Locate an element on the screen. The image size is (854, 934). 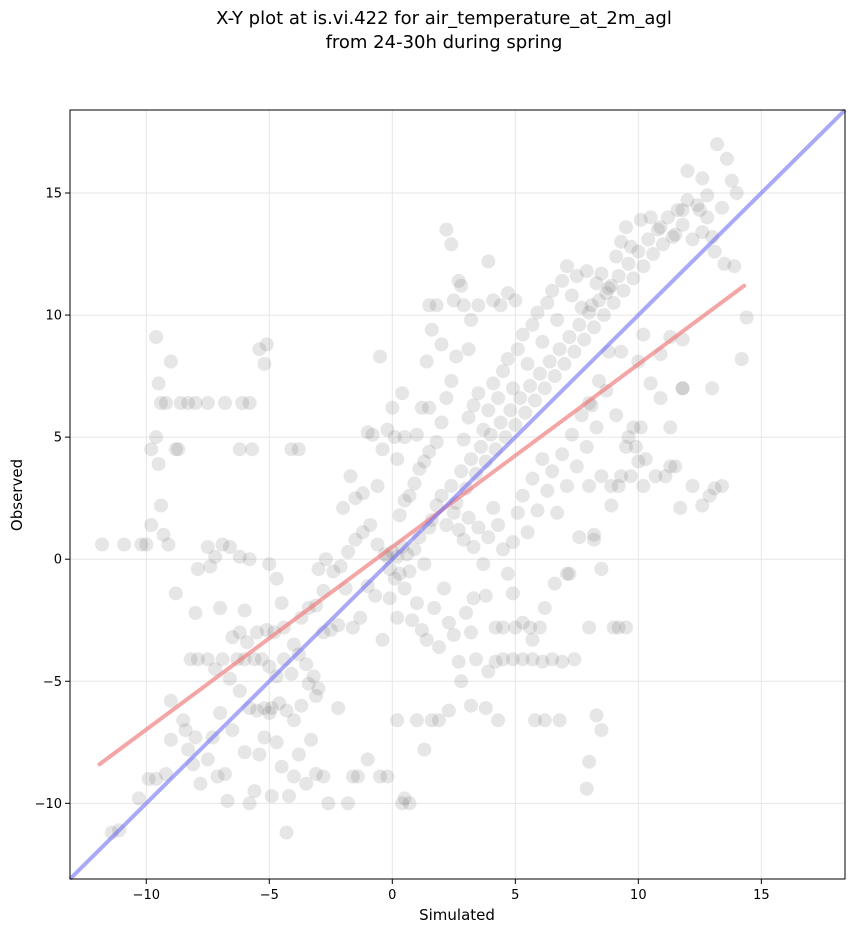
x-tick-label: 5 is located at coordinates (515, 895).